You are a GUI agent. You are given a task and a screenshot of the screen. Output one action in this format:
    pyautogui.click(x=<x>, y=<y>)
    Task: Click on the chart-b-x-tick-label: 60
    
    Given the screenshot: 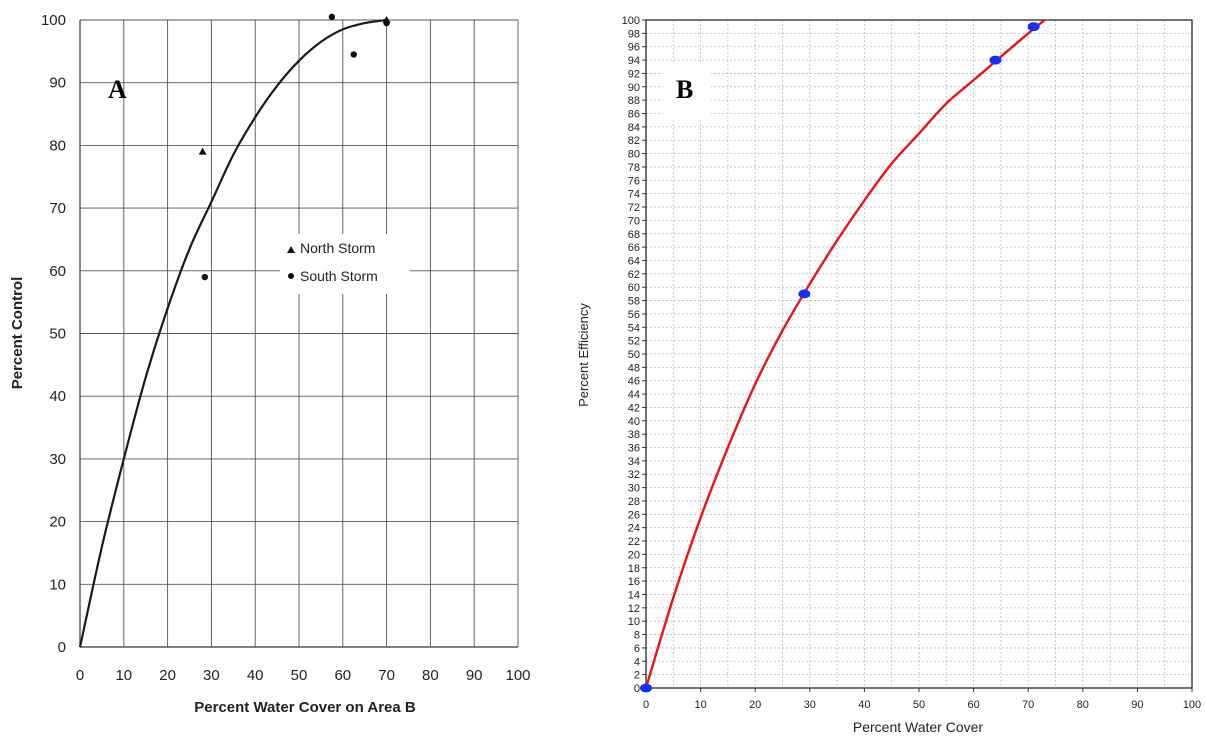 What is the action you would take?
    pyautogui.click(x=973, y=705)
    